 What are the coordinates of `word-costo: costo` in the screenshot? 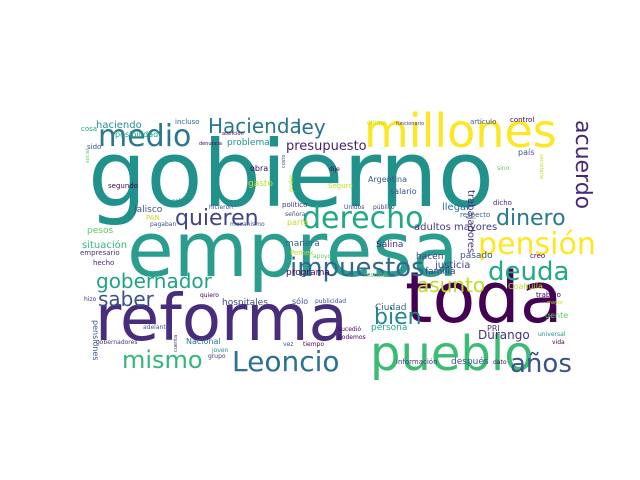 It's located at (284, 161).